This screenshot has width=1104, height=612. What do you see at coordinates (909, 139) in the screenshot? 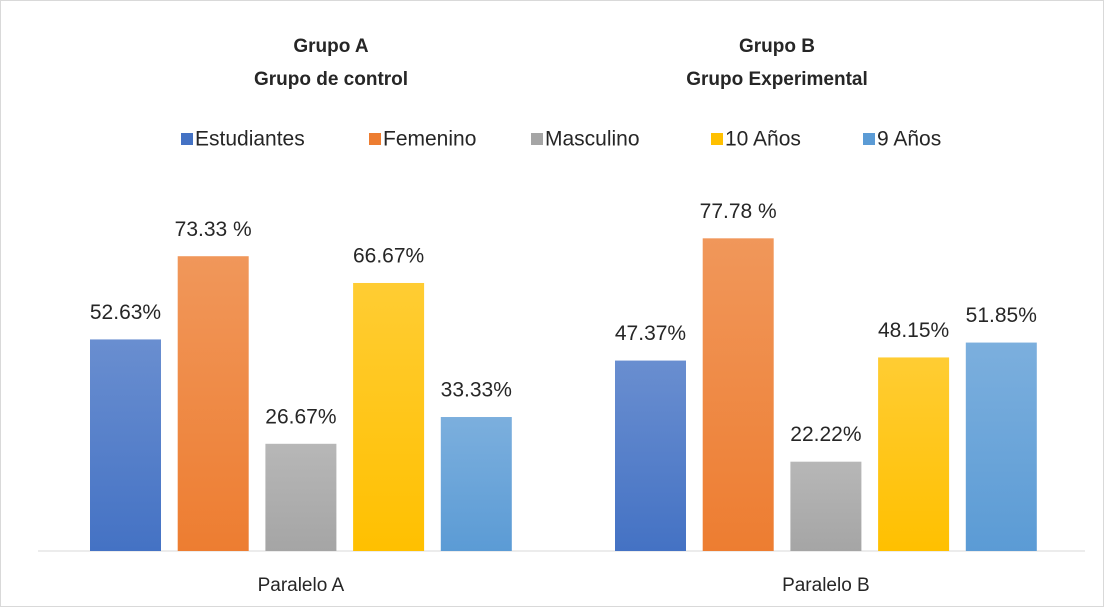
I see `legend-label: 9 Años` at bounding box center [909, 139].